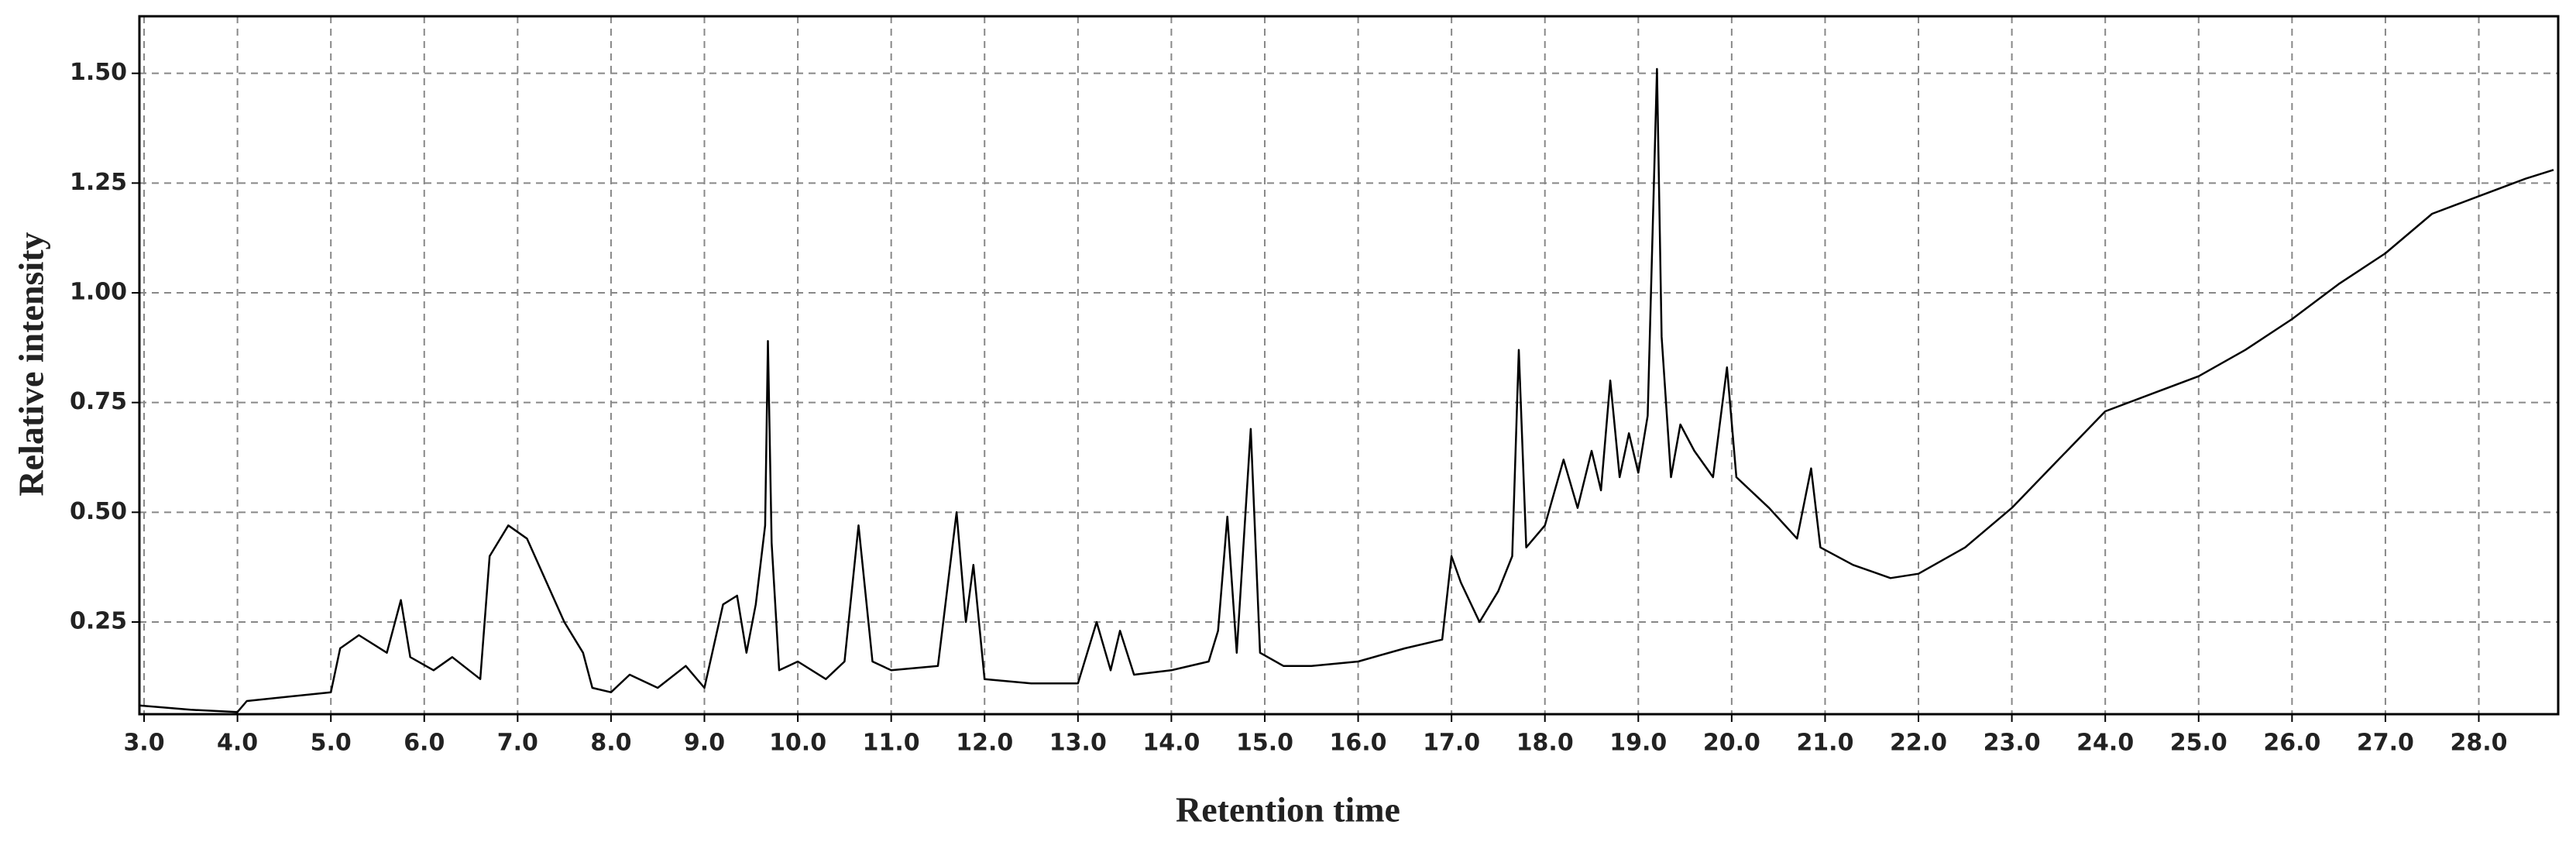 The height and width of the screenshot is (842, 2576). I want to click on x-tick-label: 28.0, so click(2478, 743).